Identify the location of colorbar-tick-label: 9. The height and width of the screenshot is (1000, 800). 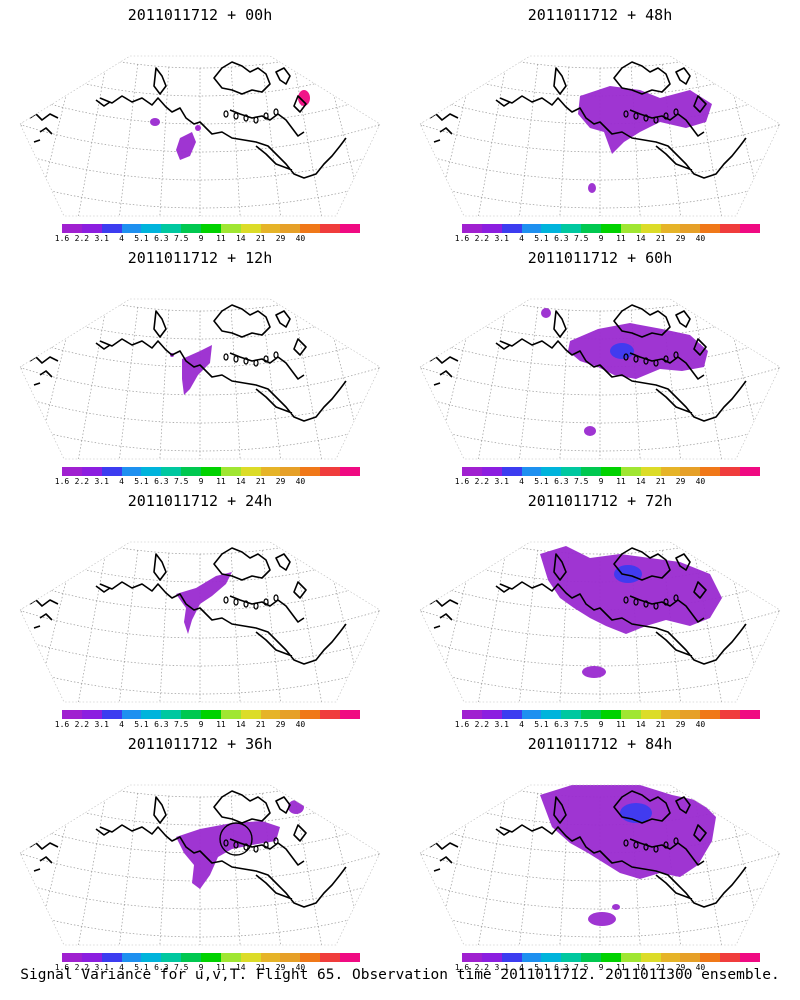
(201, 724).